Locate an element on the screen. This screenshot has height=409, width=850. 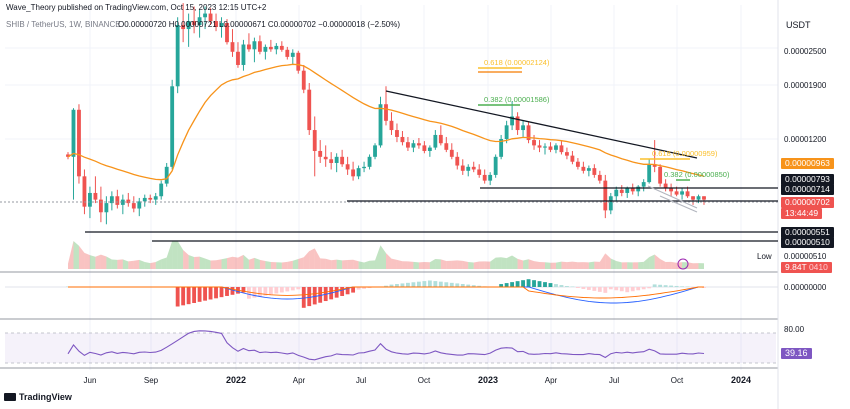
y-tick-label: 0.00001200 is located at coordinates (805, 139).